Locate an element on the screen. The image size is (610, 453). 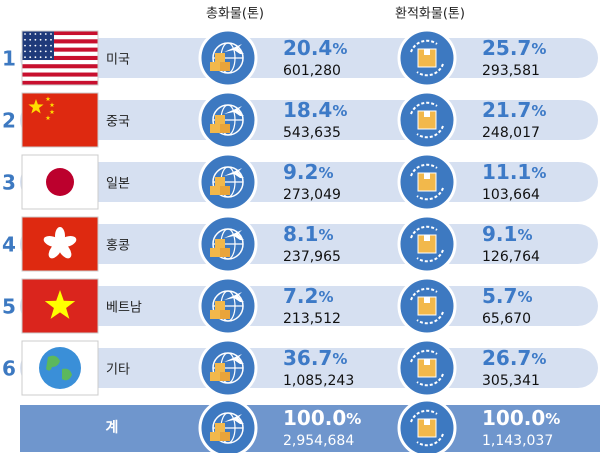
percent: 7.2% is located at coordinates (308, 296).